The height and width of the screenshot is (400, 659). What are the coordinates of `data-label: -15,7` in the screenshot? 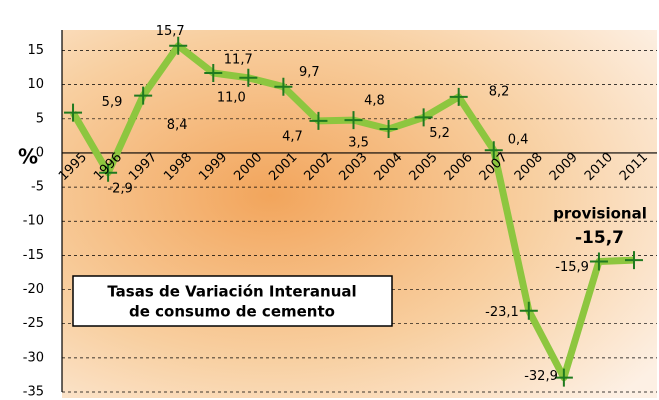 It's located at (599, 238).